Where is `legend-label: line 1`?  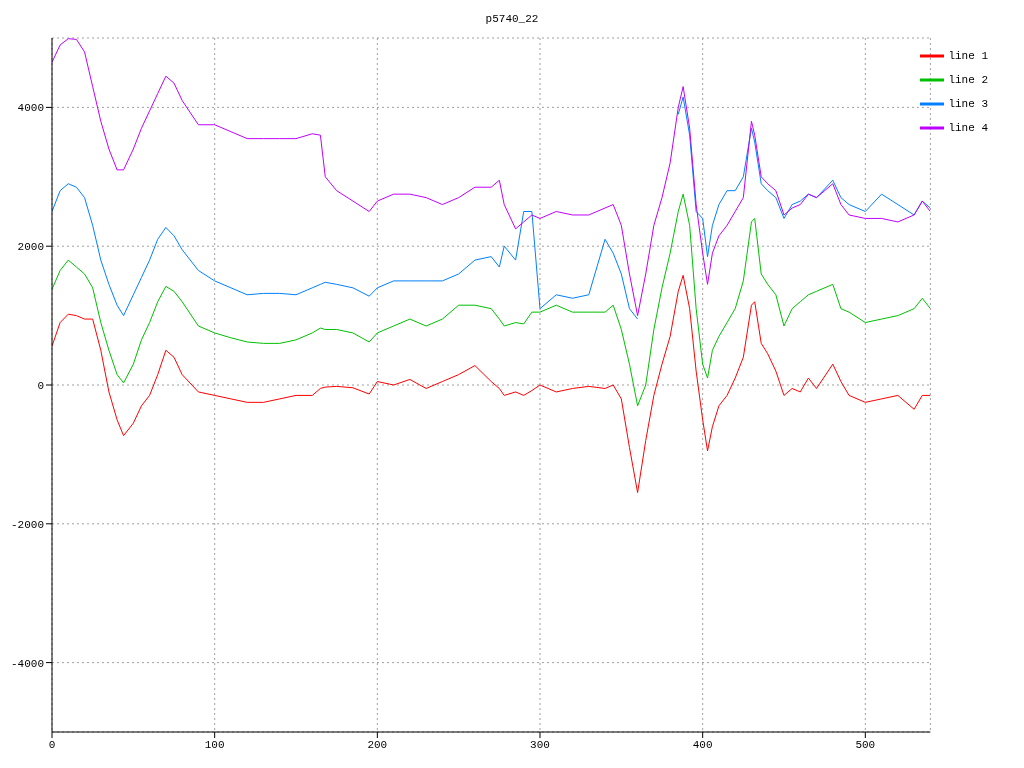 legend-label: line 1 is located at coordinates (968, 55).